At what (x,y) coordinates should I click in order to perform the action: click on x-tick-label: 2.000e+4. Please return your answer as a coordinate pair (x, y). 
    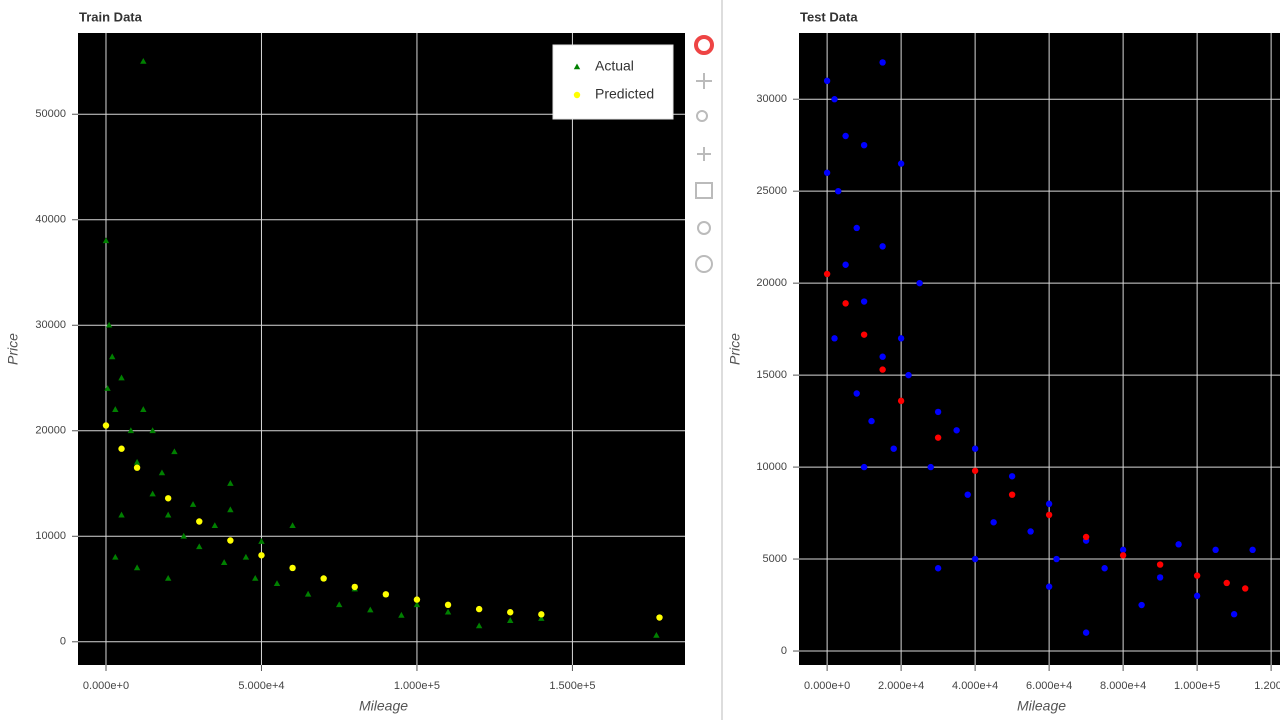
    Looking at the image, I should click on (901, 686).